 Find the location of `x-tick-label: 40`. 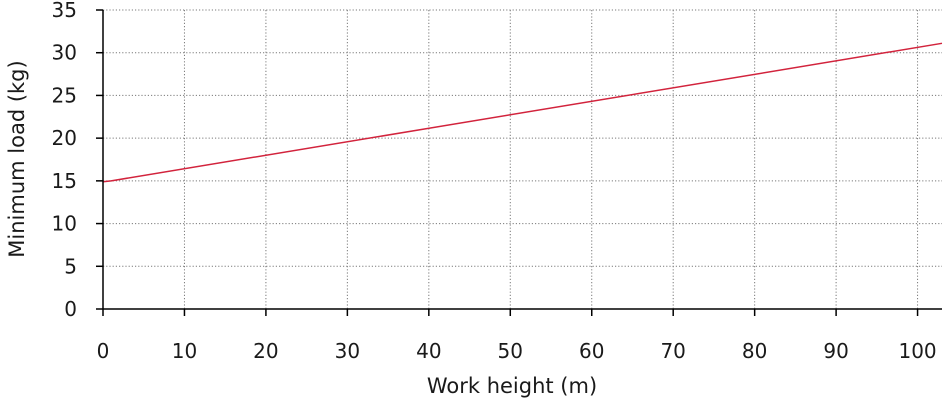

x-tick-label: 40 is located at coordinates (428, 351).